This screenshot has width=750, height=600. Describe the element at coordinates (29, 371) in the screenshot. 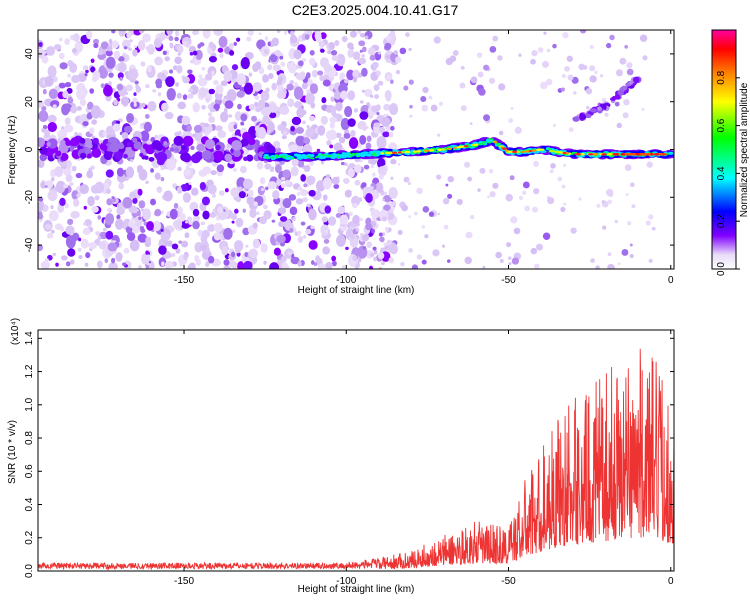

I see `y-tick-label: 1.2` at that location.